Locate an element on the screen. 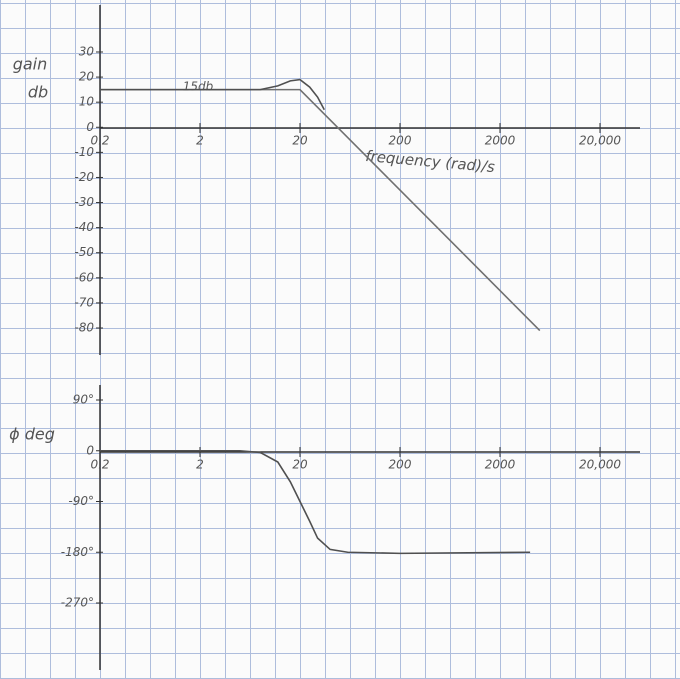 This screenshot has height=679, width=680. y-tick-label: -20 is located at coordinates (84, 177).